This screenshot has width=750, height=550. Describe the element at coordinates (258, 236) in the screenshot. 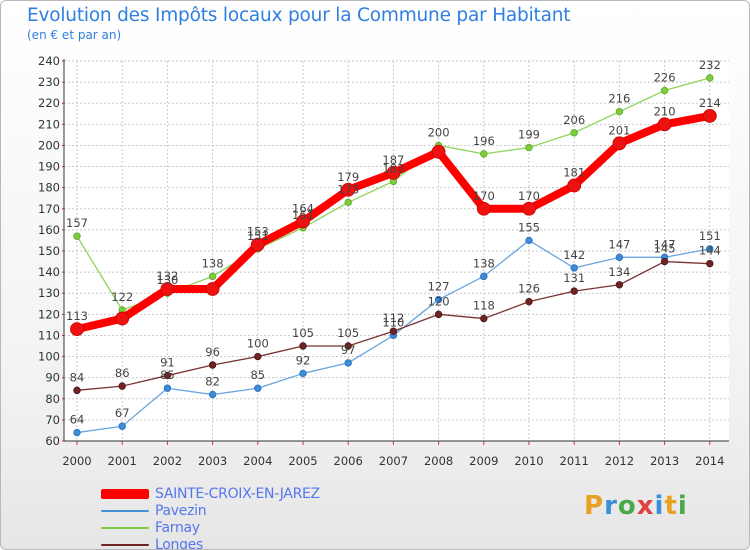

I see `data-label-farnay: 151` at that location.